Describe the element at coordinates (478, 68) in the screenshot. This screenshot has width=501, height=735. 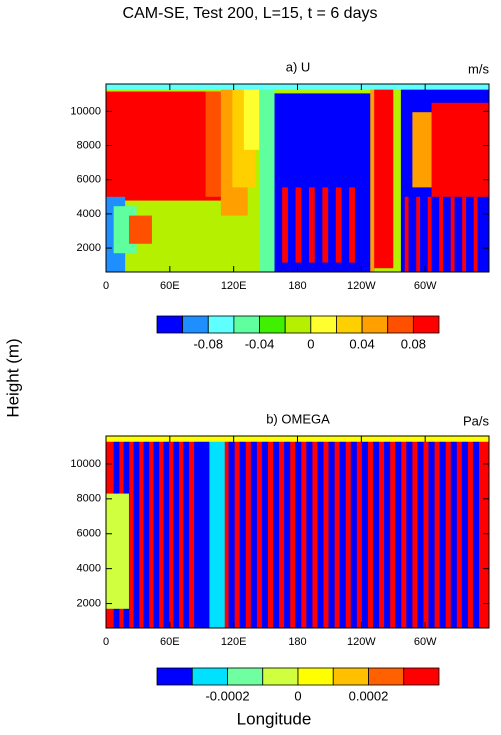
I see `panel-units: m/s` at that location.